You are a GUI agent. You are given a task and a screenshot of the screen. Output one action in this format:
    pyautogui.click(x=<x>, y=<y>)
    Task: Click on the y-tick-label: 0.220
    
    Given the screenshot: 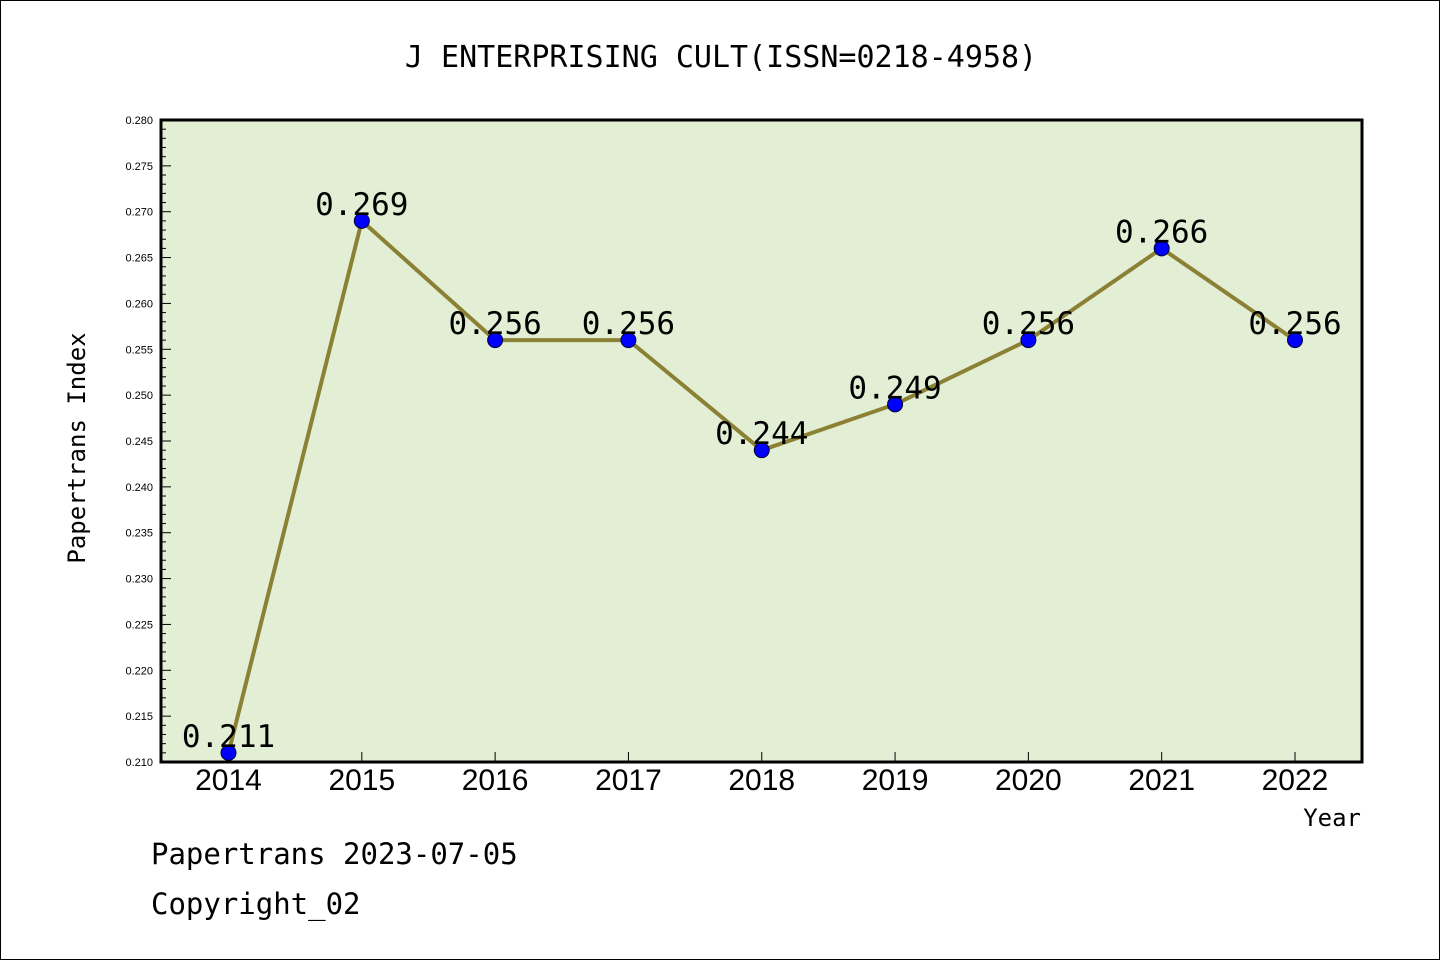 What is the action you would take?
    pyautogui.click(x=139, y=671)
    